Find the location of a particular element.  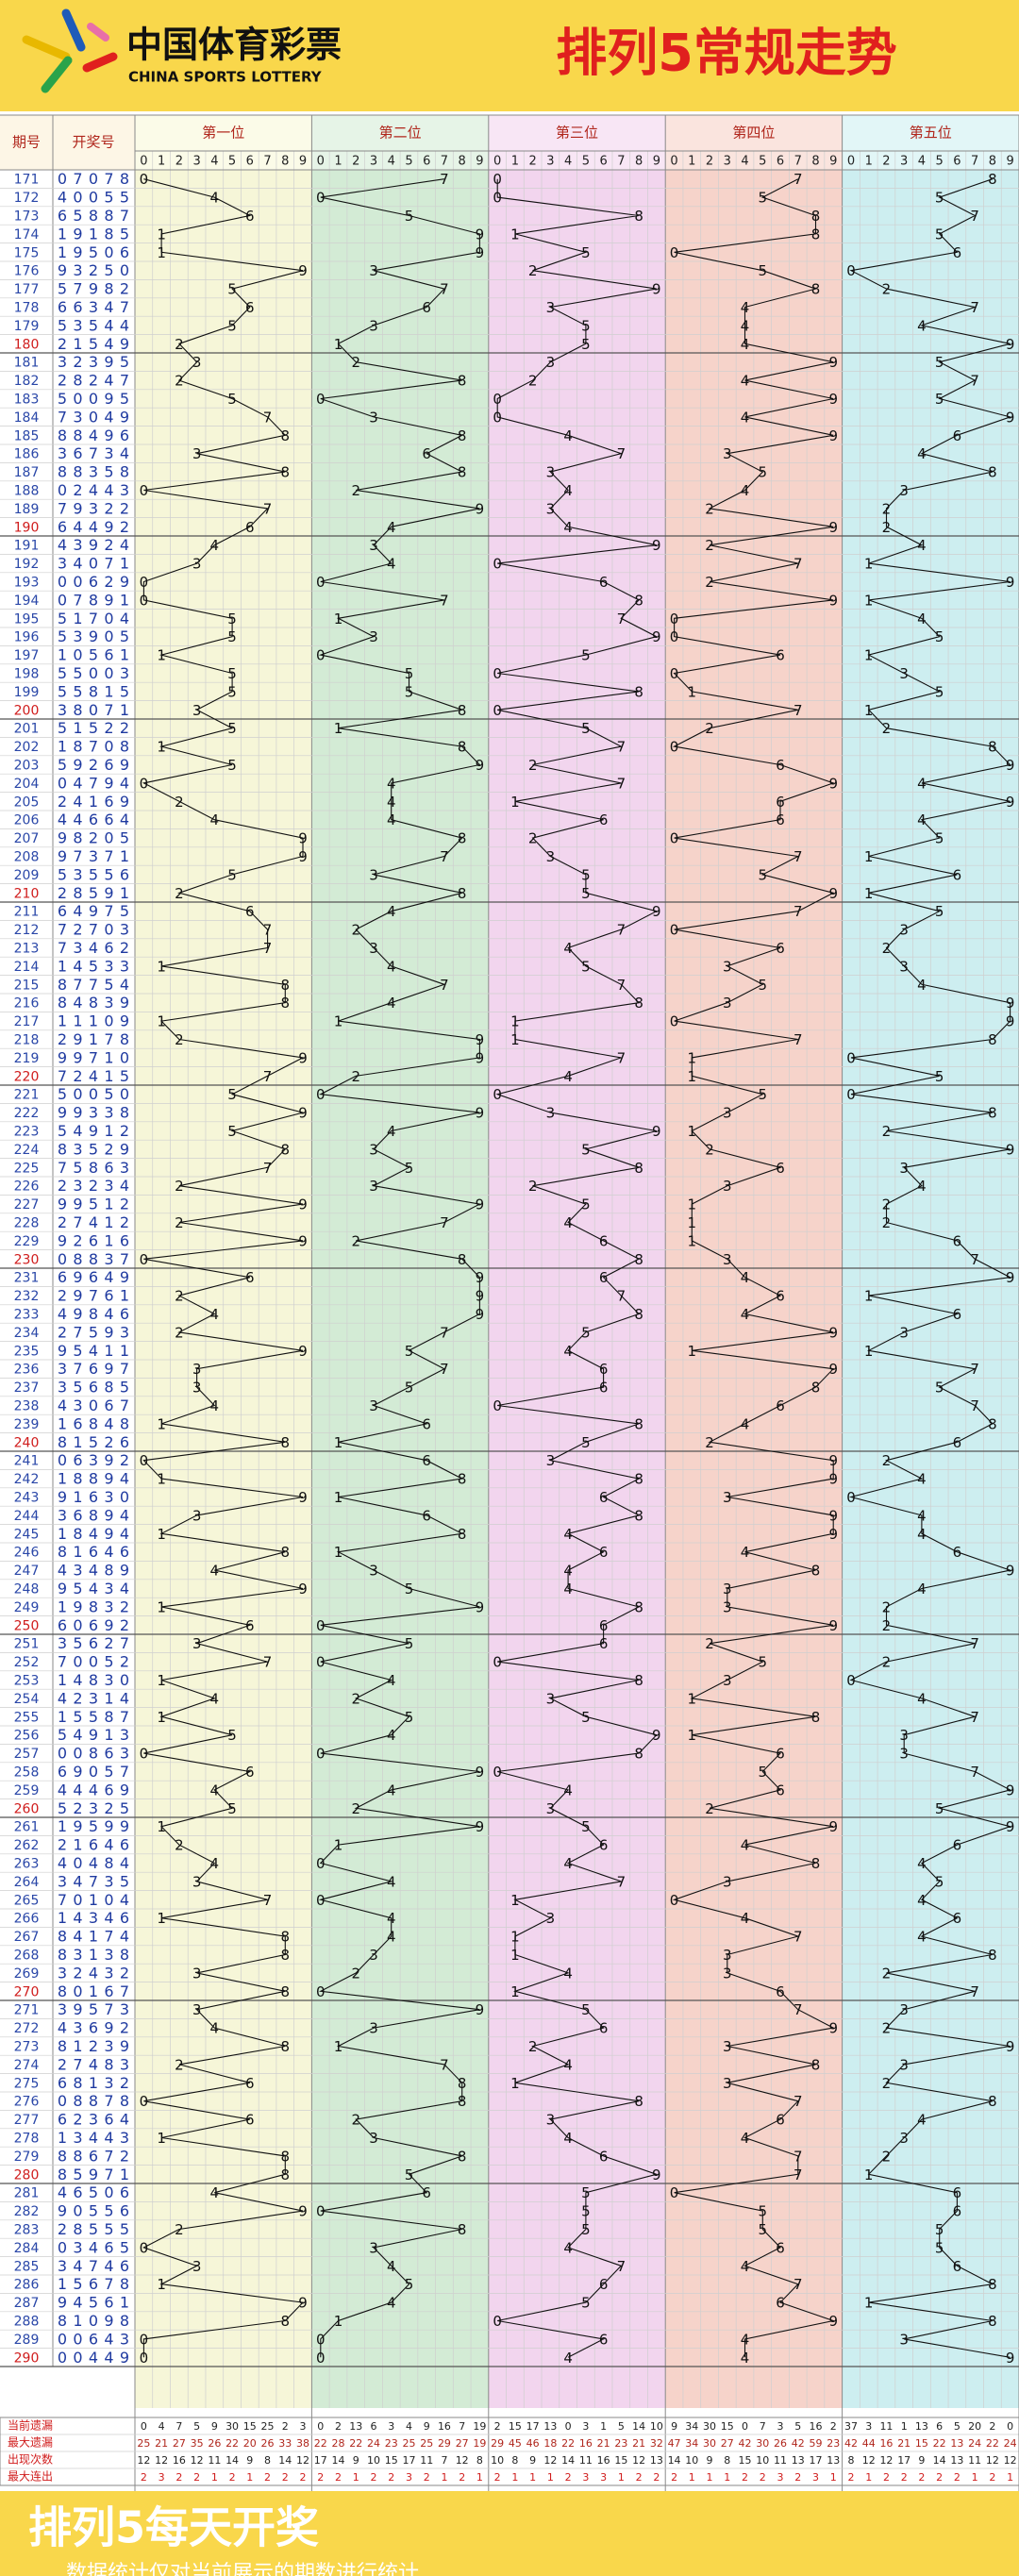

issue: 280 is located at coordinates (27, 2175).